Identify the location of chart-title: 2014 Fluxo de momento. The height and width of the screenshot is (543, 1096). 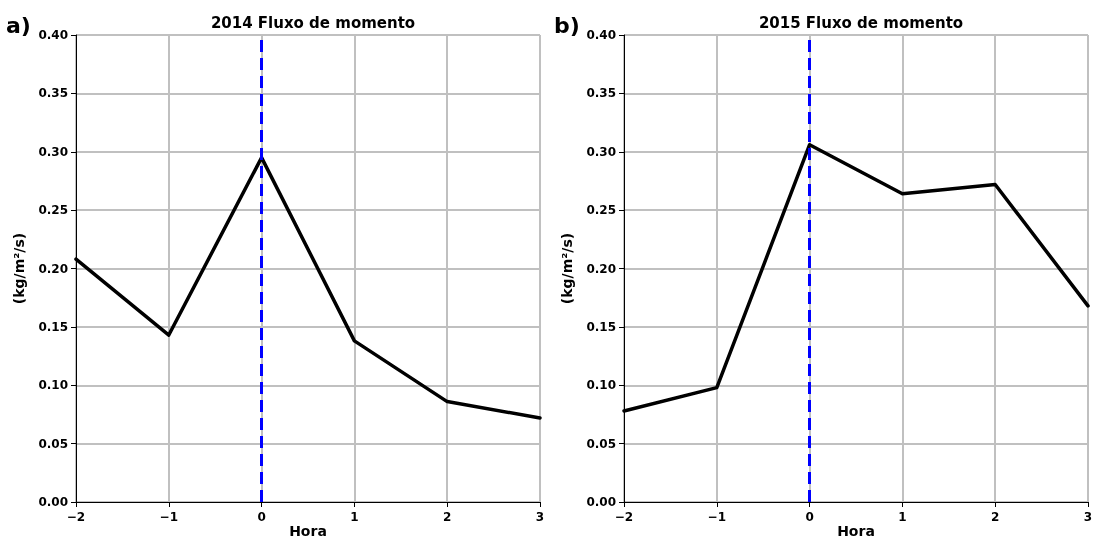
(313, 22).